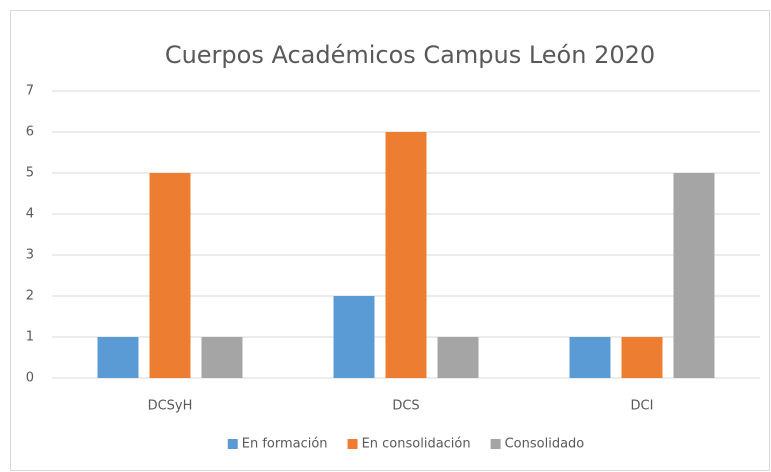 The image size is (771, 472). What do you see at coordinates (170, 406) in the screenshot?
I see `x-tick-label: DCSyH` at bounding box center [170, 406].